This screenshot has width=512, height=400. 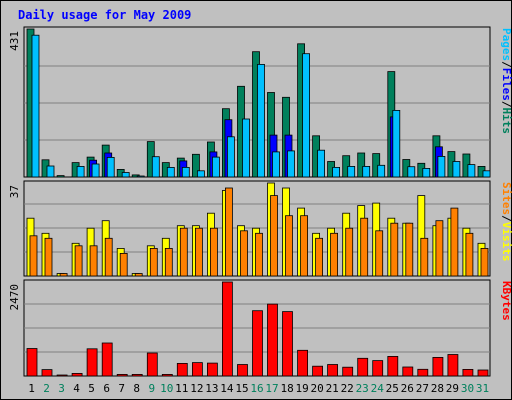 I want to click on x-tick-label: 14, so click(x=227, y=388).